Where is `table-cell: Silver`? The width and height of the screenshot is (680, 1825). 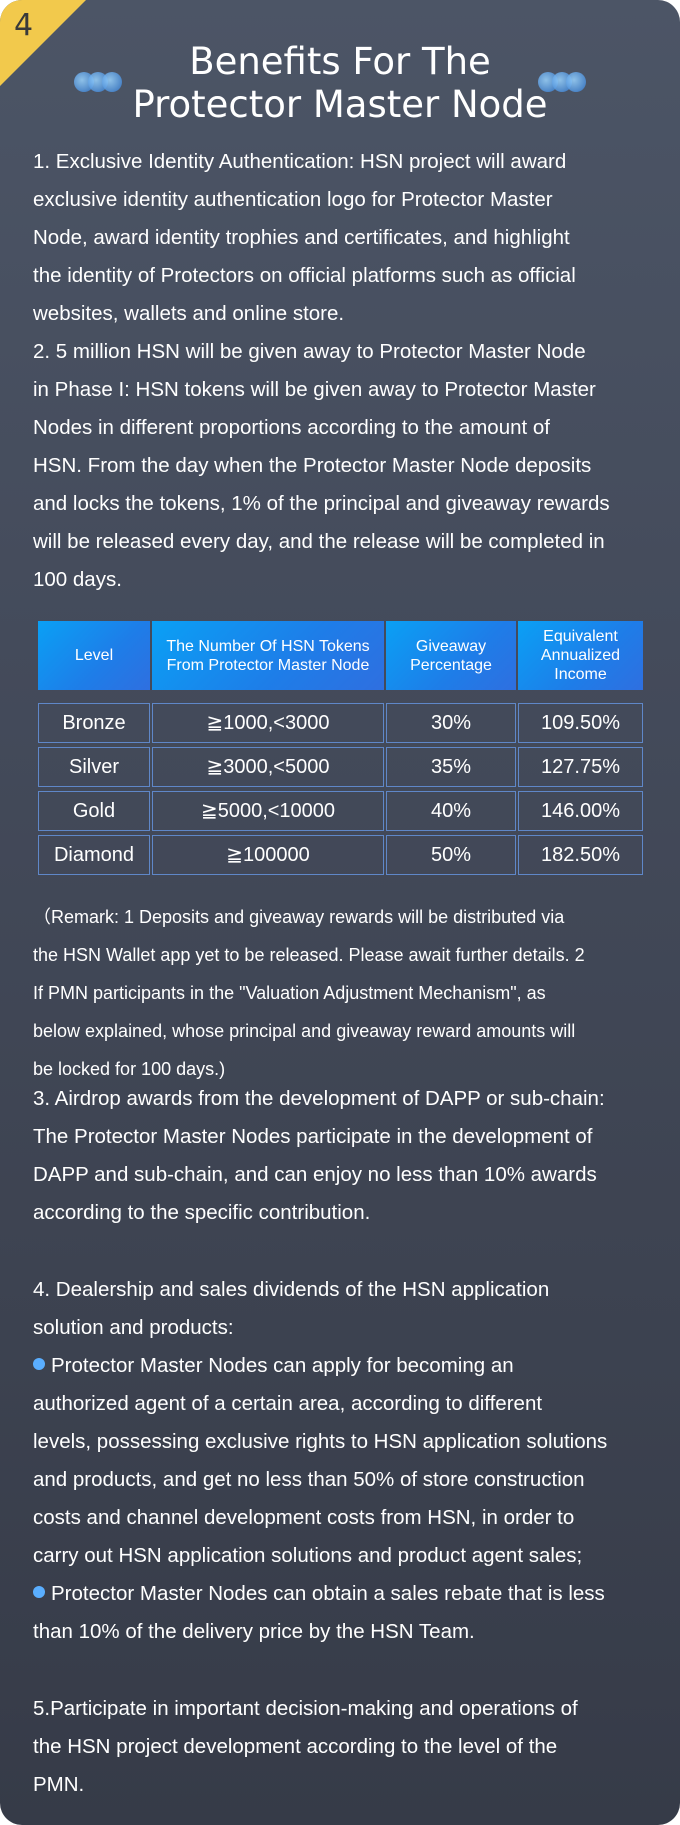
table-cell: Silver is located at coordinates (94, 767).